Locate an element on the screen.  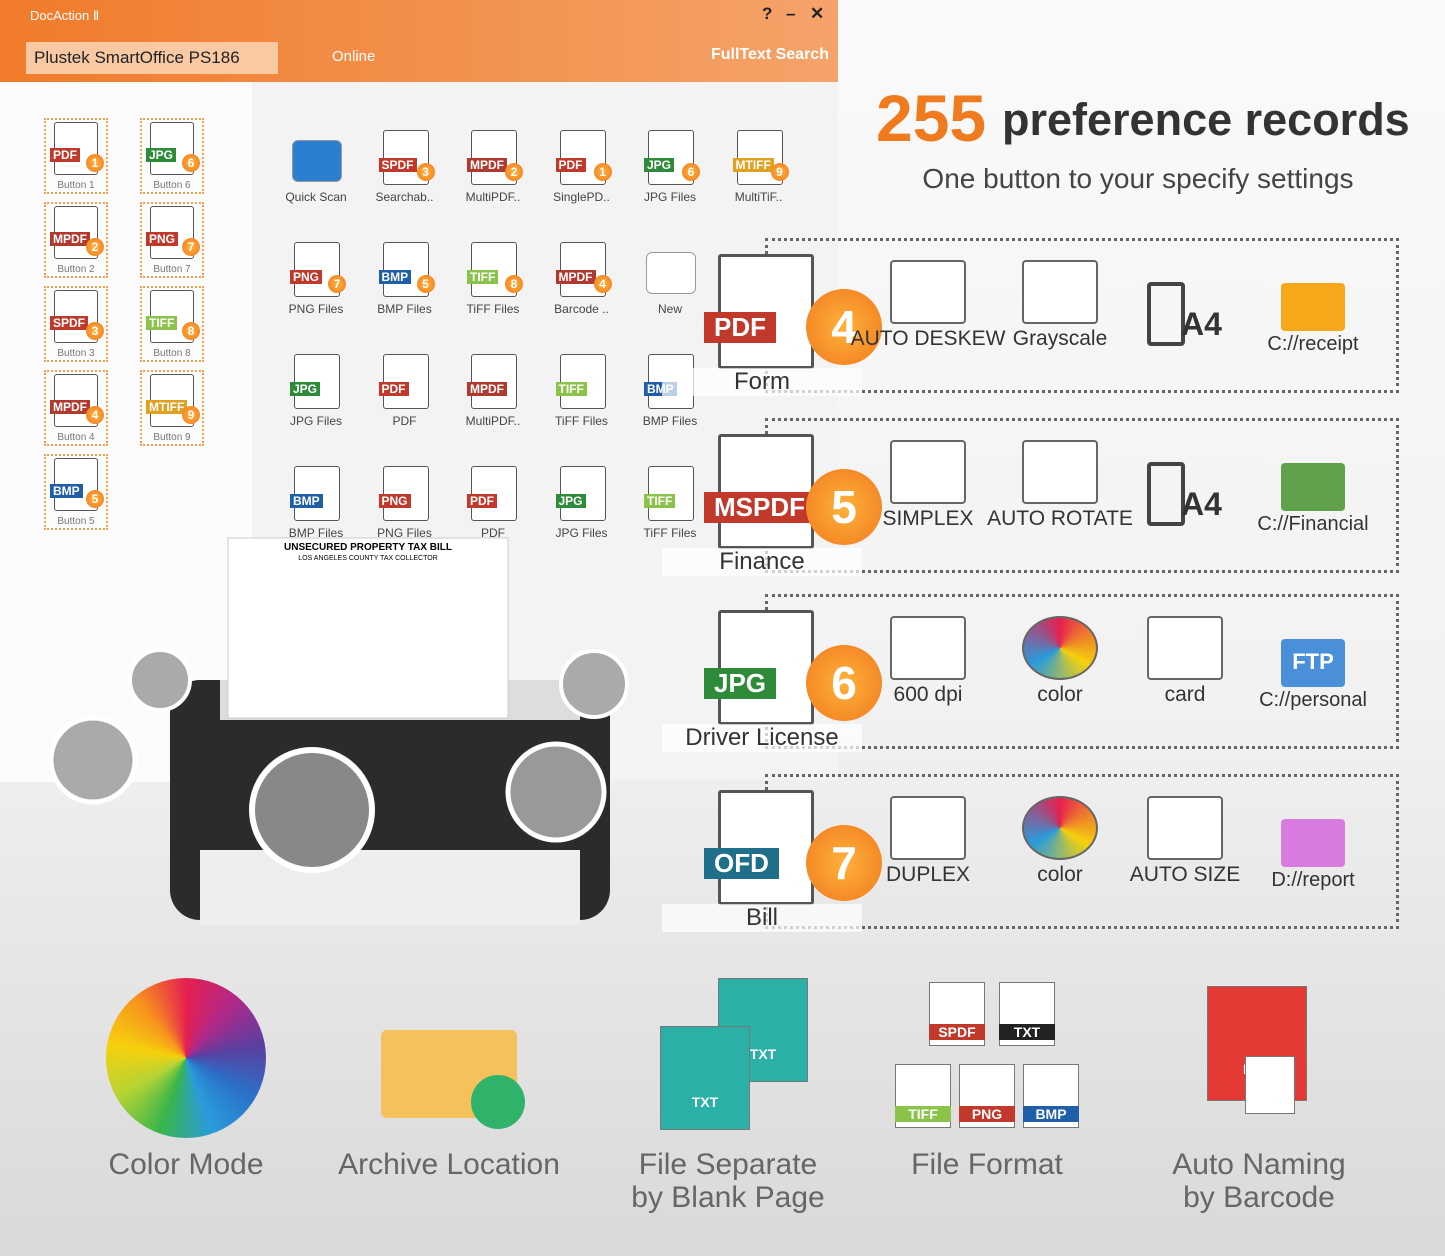
setting-label: DUPLEX is located at coordinates (928, 874).